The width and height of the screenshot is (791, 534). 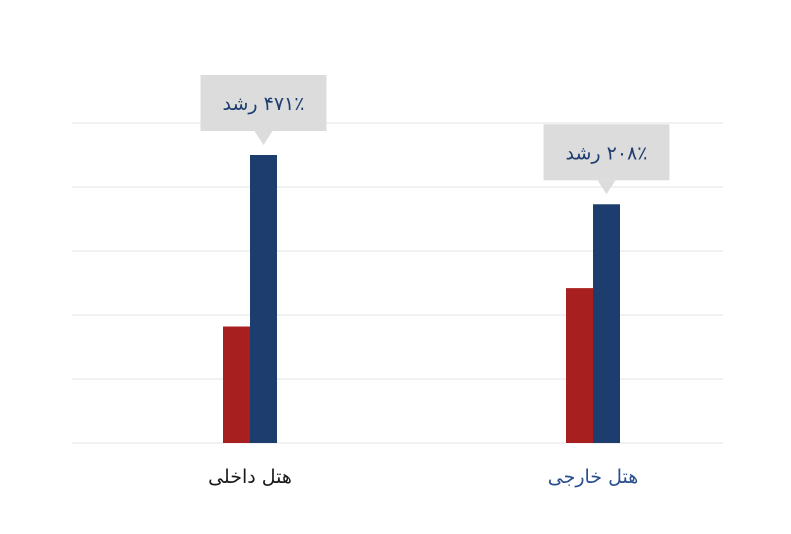 I want to click on category-label: هتل داخلی, so click(x=250, y=477).